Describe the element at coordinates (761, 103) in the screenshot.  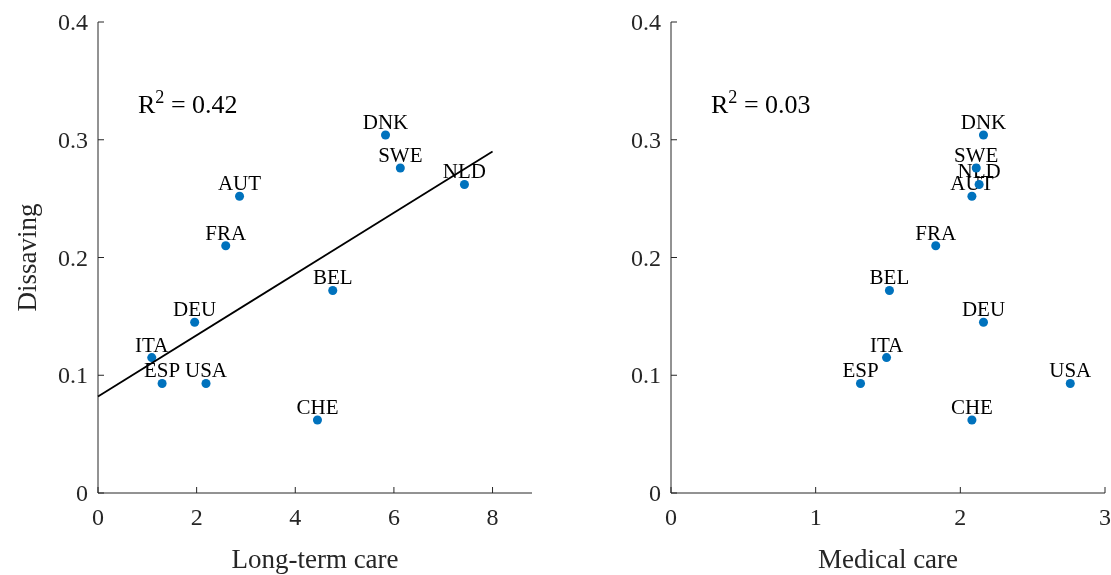
I see `annotation: R$^{2}$ = 0.03` at that location.